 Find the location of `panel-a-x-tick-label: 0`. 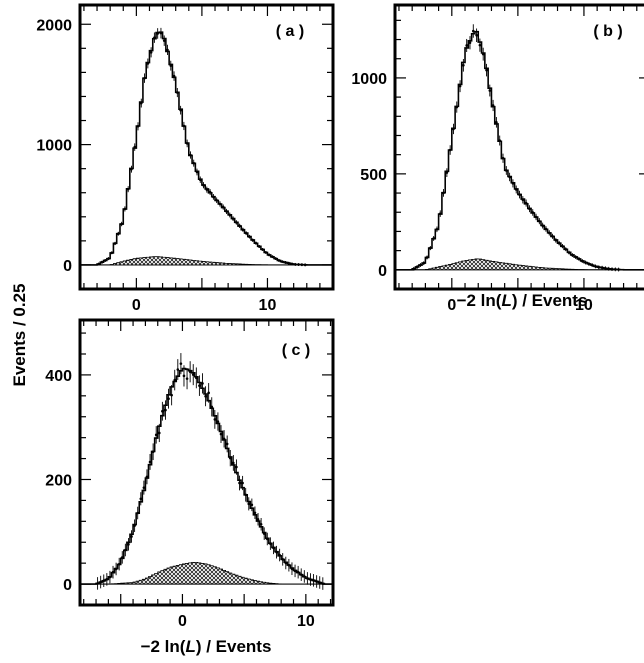

panel-a-x-tick-label: 0 is located at coordinates (136, 305).